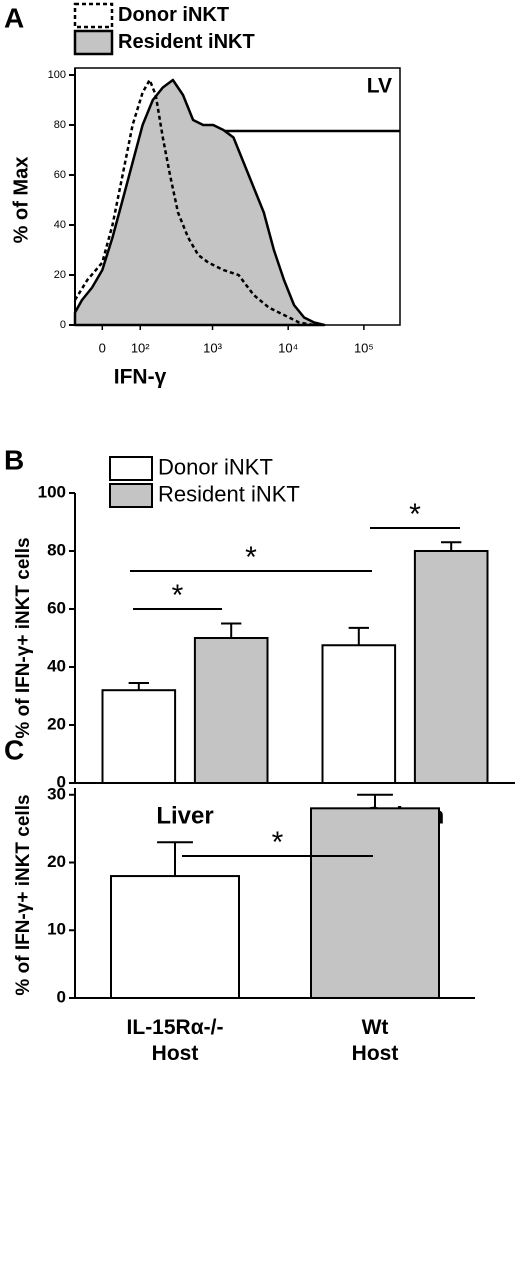 This screenshot has height=1279, width=520. I want to click on x-tick-label-line: IL-15Rα-/-, so click(175, 1027).